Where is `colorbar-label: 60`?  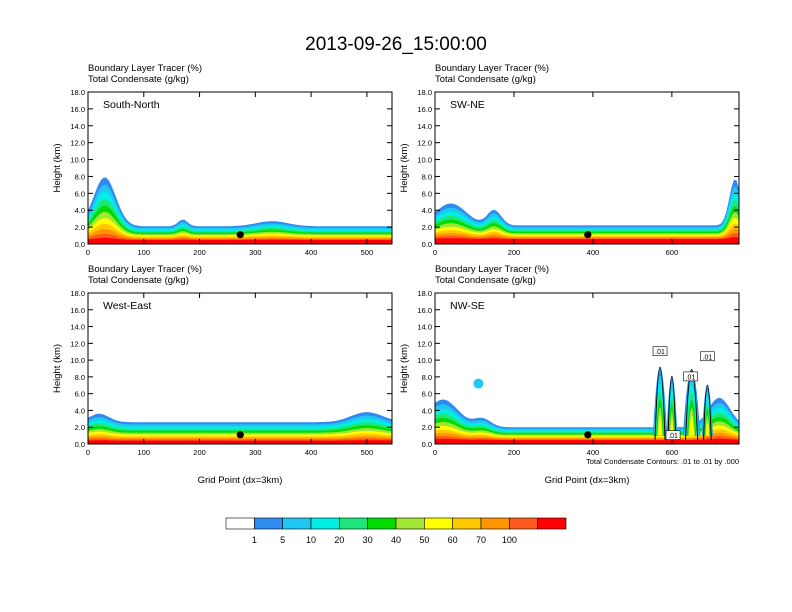 colorbar-label: 60 is located at coordinates (453, 540).